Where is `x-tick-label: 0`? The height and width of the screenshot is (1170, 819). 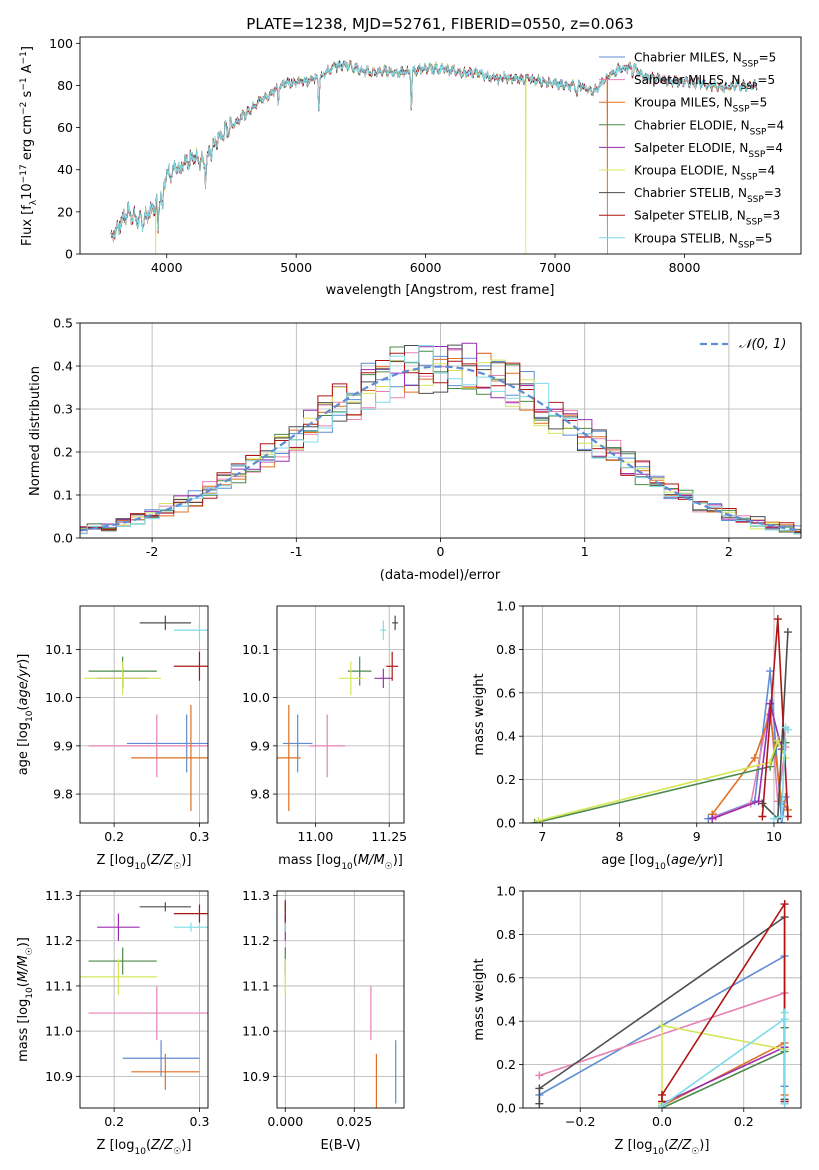
x-tick-label: 0 is located at coordinates (441, 551).